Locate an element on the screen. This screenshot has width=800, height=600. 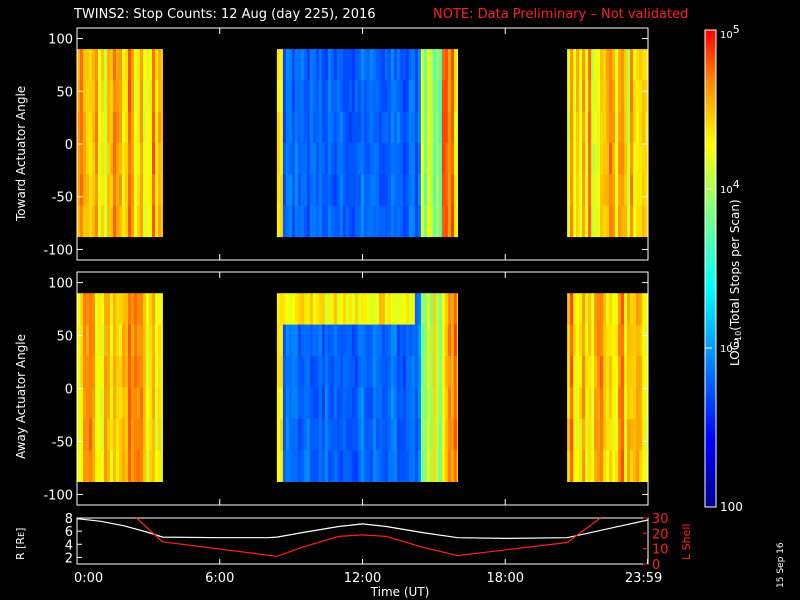
y-tick-label: -50 is located at coordinates (62, 198).